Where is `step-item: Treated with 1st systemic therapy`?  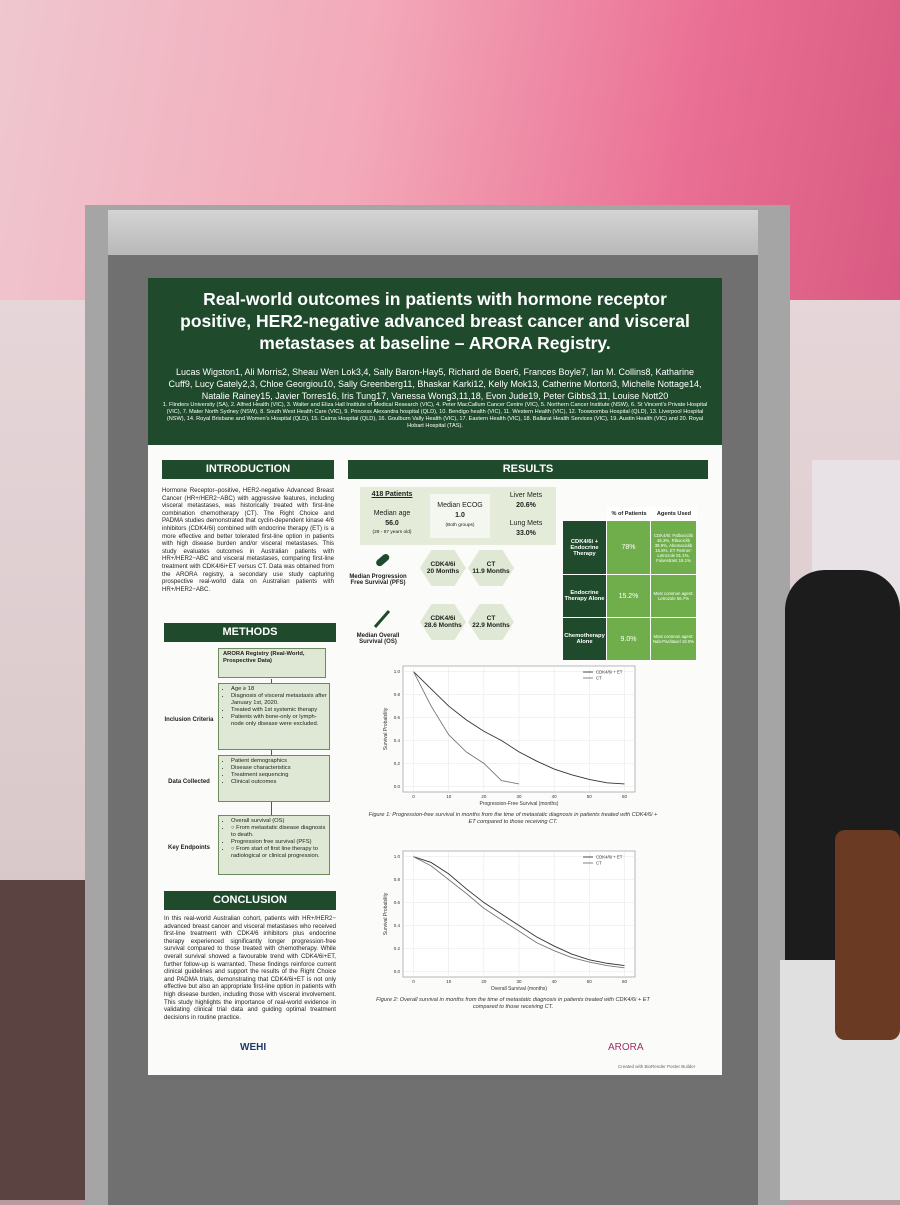
step-item: Treated with 1st systemic therapy is located at coordinates (280, 710).